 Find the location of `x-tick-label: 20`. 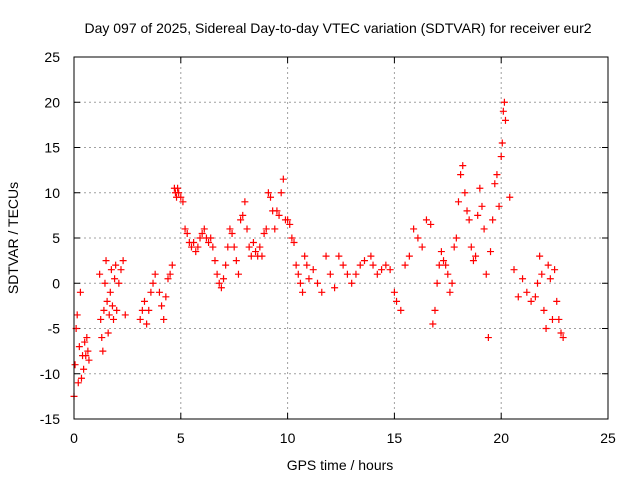

x-tick-label: 20 is located at coordinates (501, 438).